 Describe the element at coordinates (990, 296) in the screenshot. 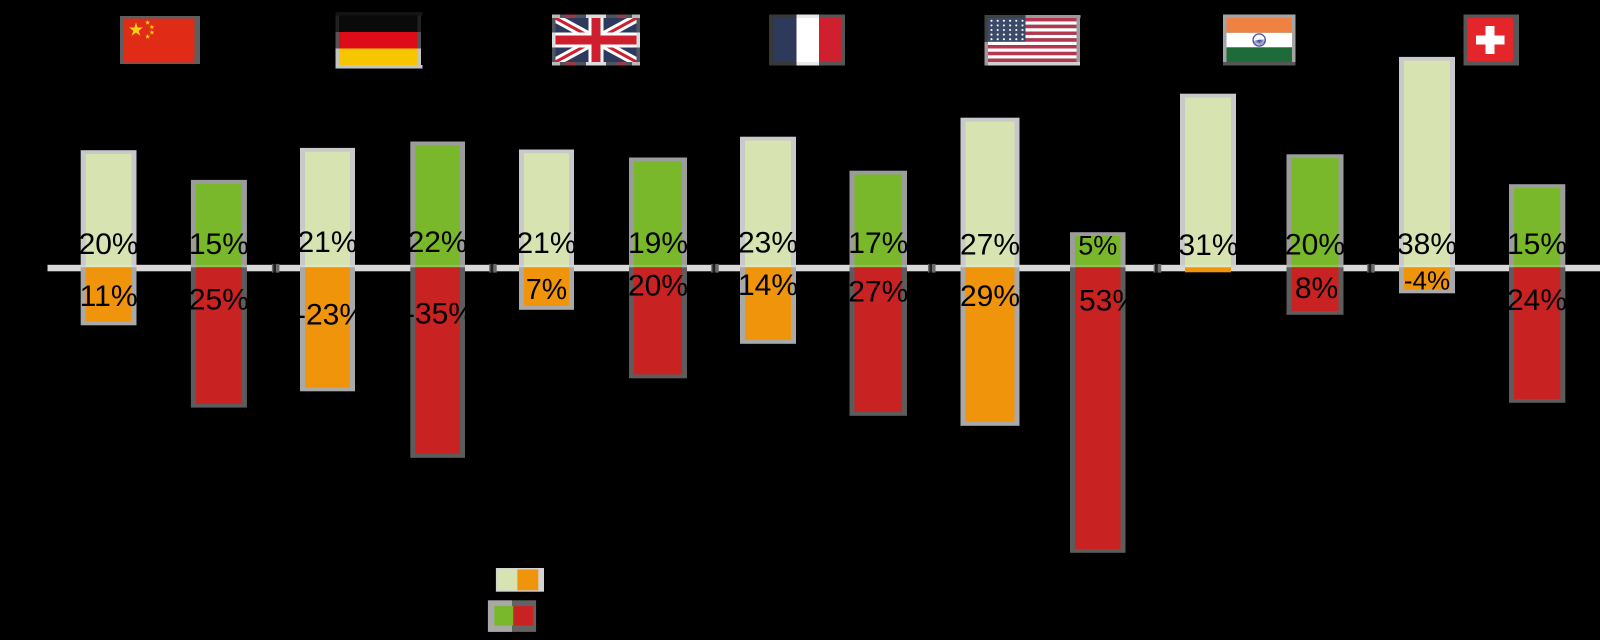

I see `svg-text: 29%` at that location.